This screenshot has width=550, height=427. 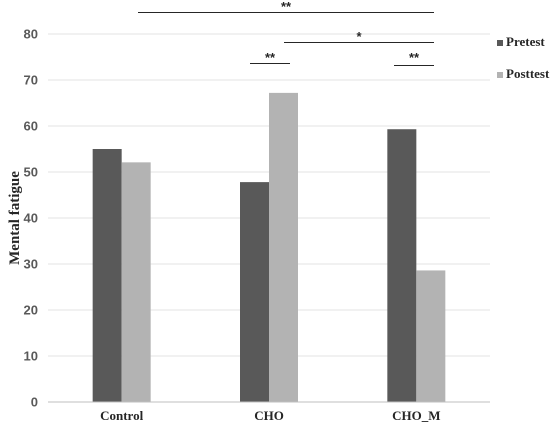 I want to click on x-tick-label: CHO_M, so click(x=416, y=415).